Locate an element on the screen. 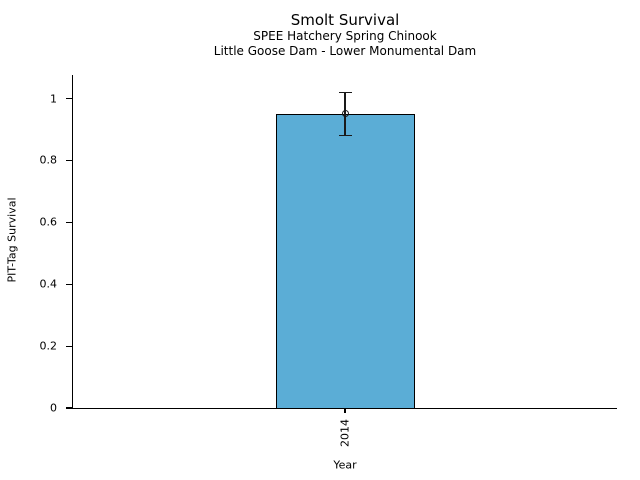 This screenshot has height=480, width=640. x-tick-label-2014: 2014 is located at coordinates (345, 433).